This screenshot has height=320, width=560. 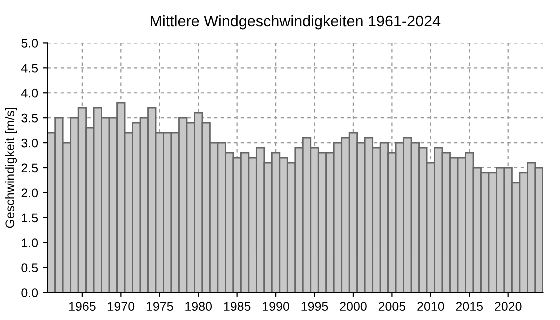 What do you see at coordinates (276, 307) in the screenshot?
I see `x-tick-label: 1990` at bounding box center [276, 307].